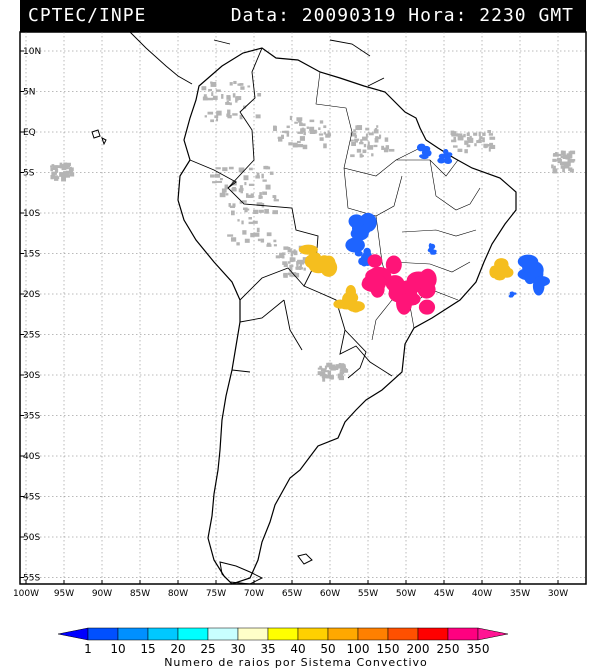 This screenshot has width=600, height=670. I want to click on lat-label: 45S, so click(31, 498).